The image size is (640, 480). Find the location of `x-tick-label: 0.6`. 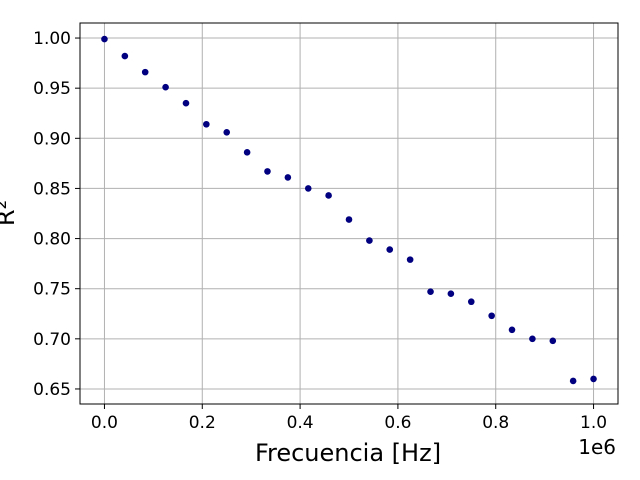

x-tick-label: 0.6 is located at coordinates (397, 423).